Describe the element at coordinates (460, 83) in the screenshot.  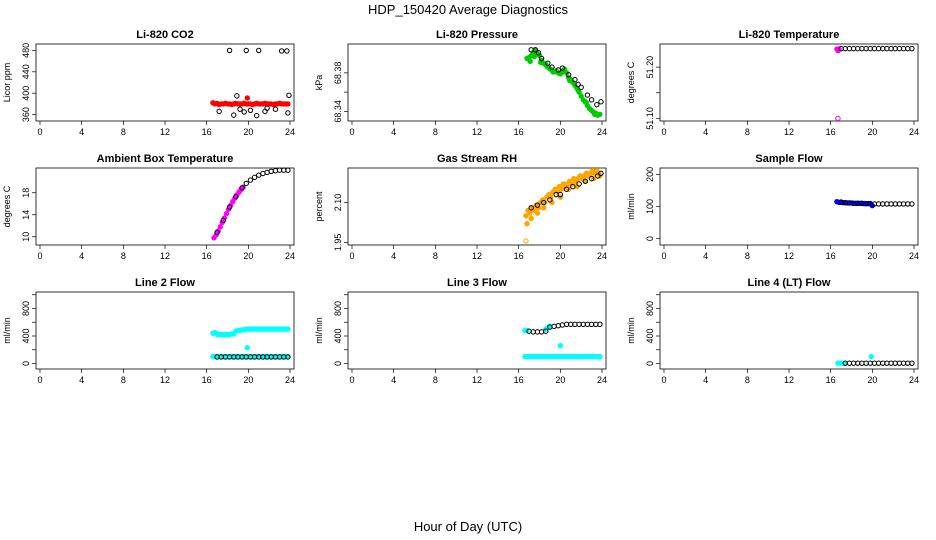
I see `chart-panel-2: Li-820 Pressure 0 4 8 12 16 20 24 68.34 68.38 kPa` at that location.